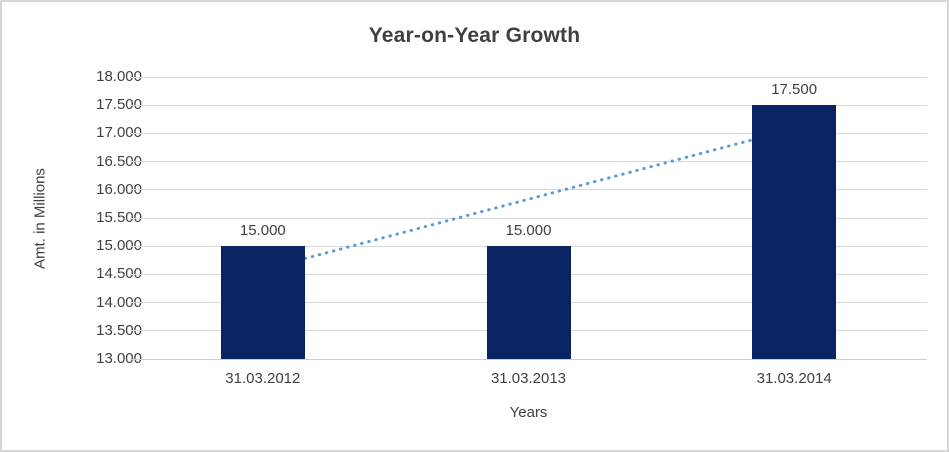  Describe the element at coordinates (119, 161) in the screenshot. I see `y-tick-label: 16.500` at that location.